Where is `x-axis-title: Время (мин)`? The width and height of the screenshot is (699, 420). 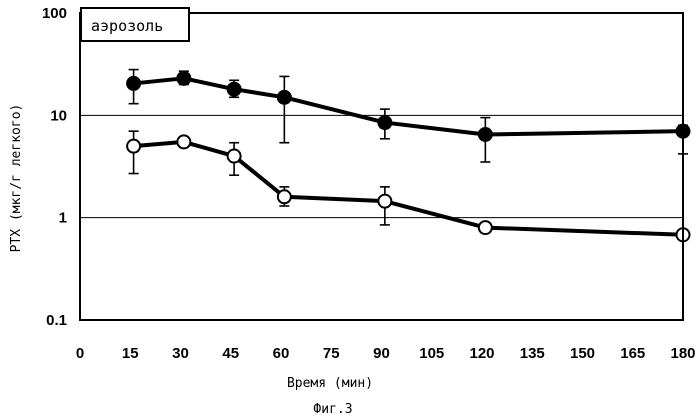 x-axis-title: Время (мин) is located at coordinates (330, 383).